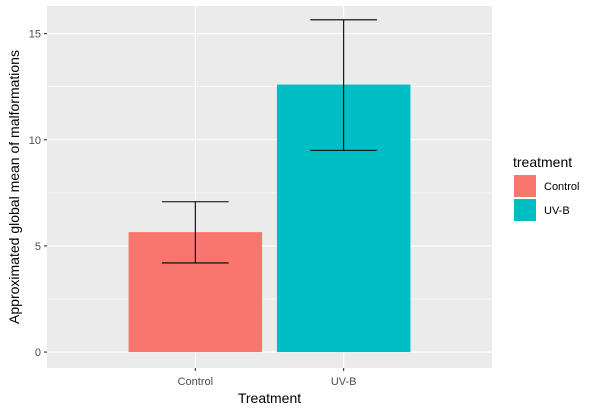  I want to click on legend-key-uvb, so click(525, 210).